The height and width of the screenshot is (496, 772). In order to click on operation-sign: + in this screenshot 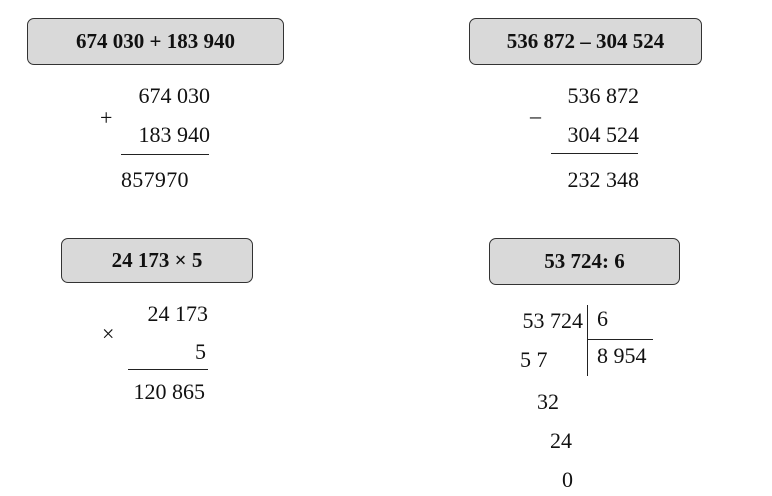, I will do `click(106, 117)`.